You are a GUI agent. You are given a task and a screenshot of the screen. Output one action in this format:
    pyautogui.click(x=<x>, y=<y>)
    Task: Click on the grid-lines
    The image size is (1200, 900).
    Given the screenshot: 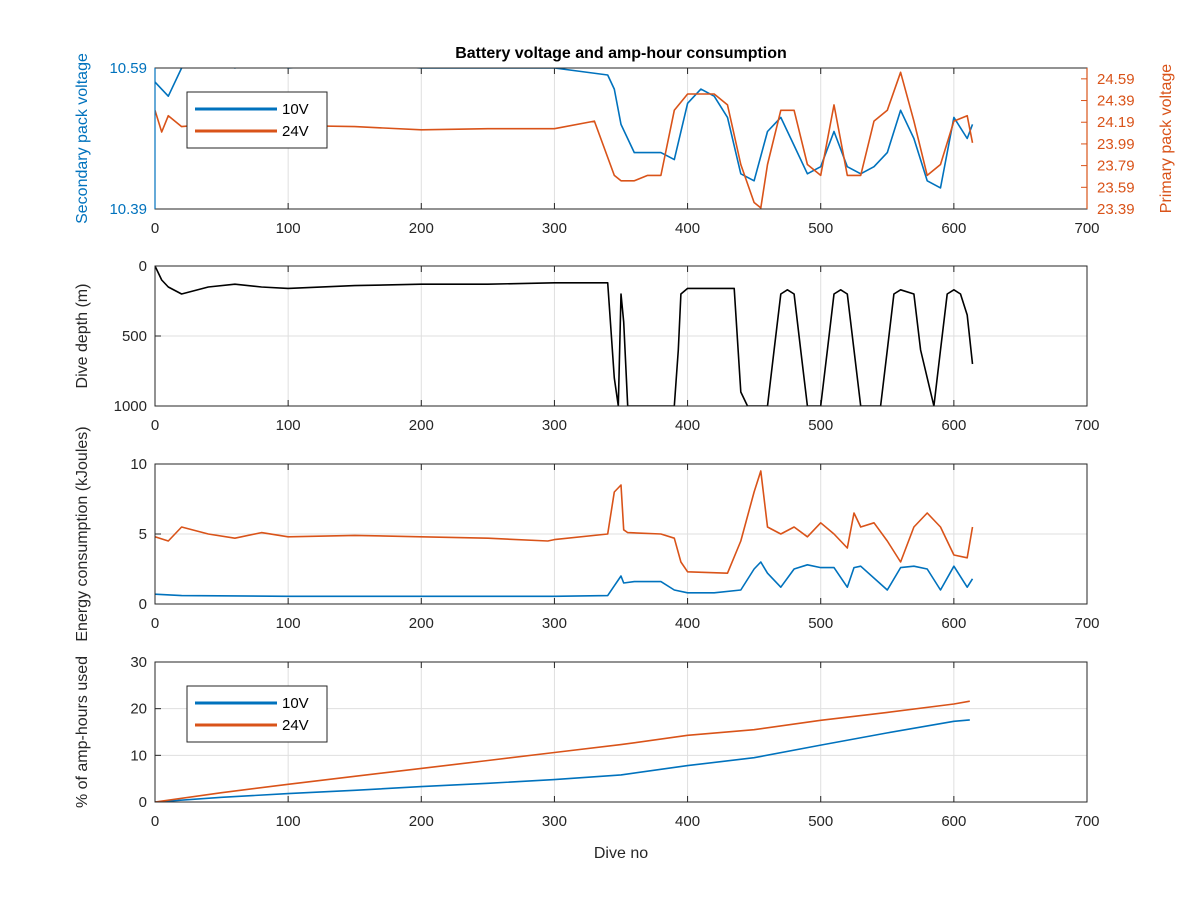 What is the action you would take?
    pyautogui.click(x=621, y=534)
    